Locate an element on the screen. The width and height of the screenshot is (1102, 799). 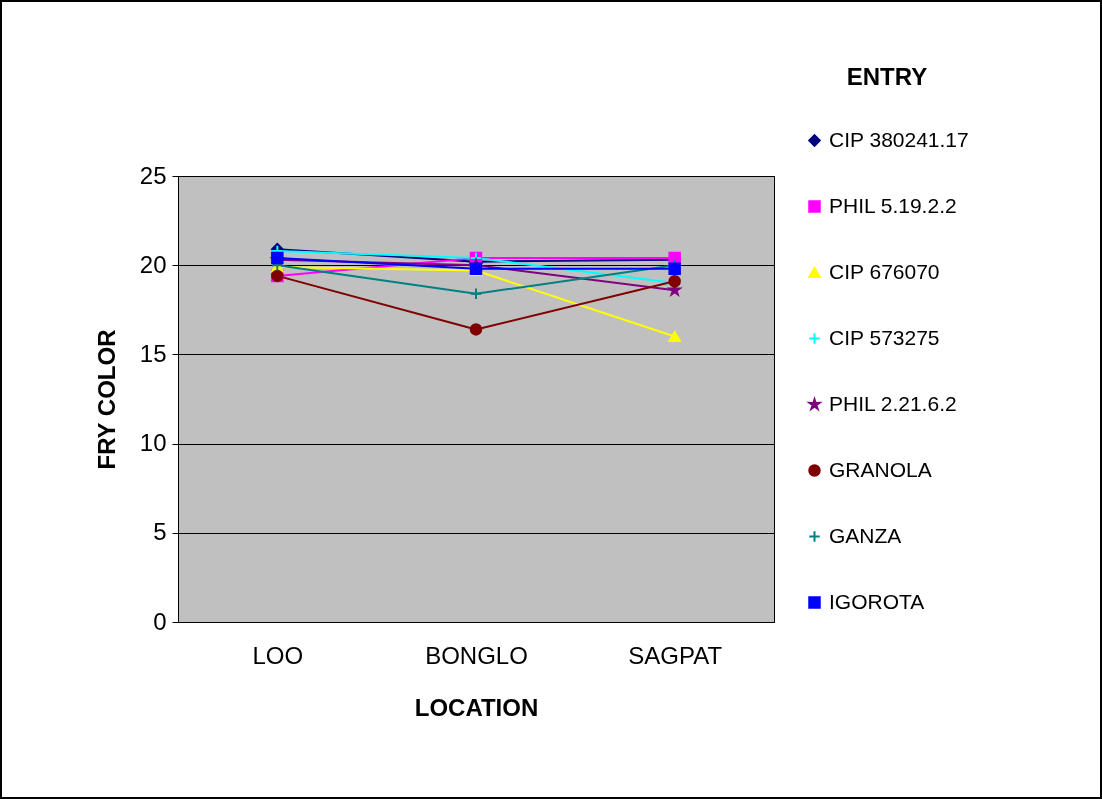
y-tick-label: 10 is located at coordinates (153, 443).